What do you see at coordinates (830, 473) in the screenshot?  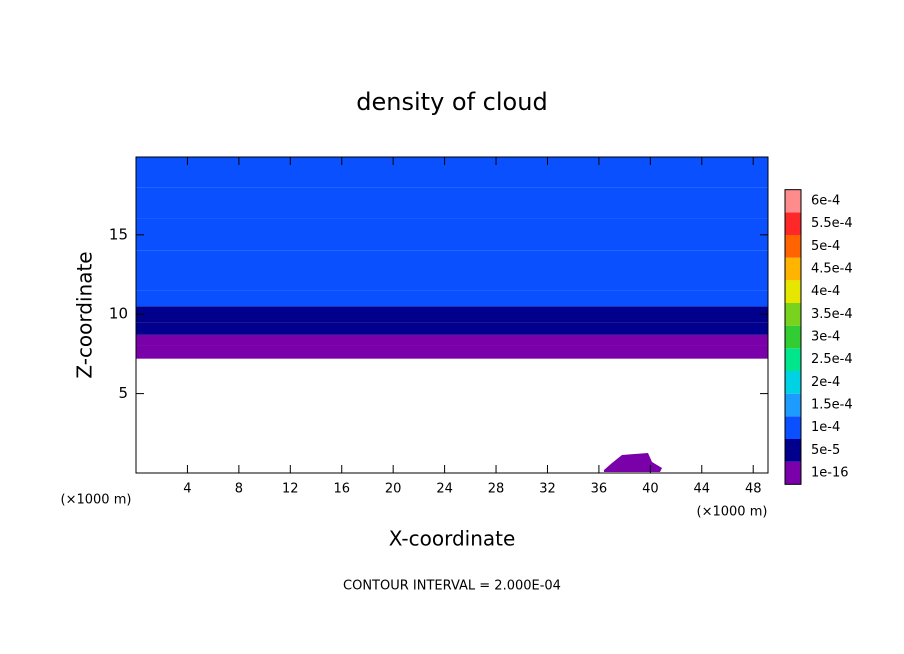 I see `colorbar-label: 1e-16` at bounding box center [830, 473].